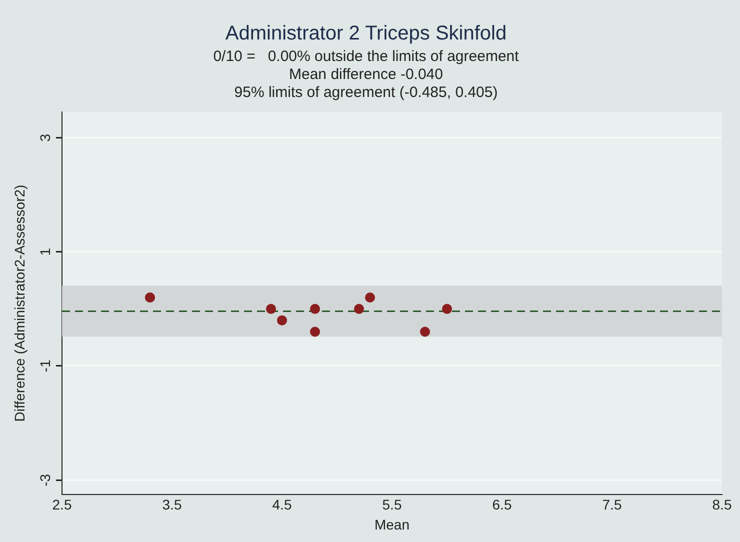  I want to click on y-axis-title: Difference (Administrator2-Assessor2), so click(19, 303).